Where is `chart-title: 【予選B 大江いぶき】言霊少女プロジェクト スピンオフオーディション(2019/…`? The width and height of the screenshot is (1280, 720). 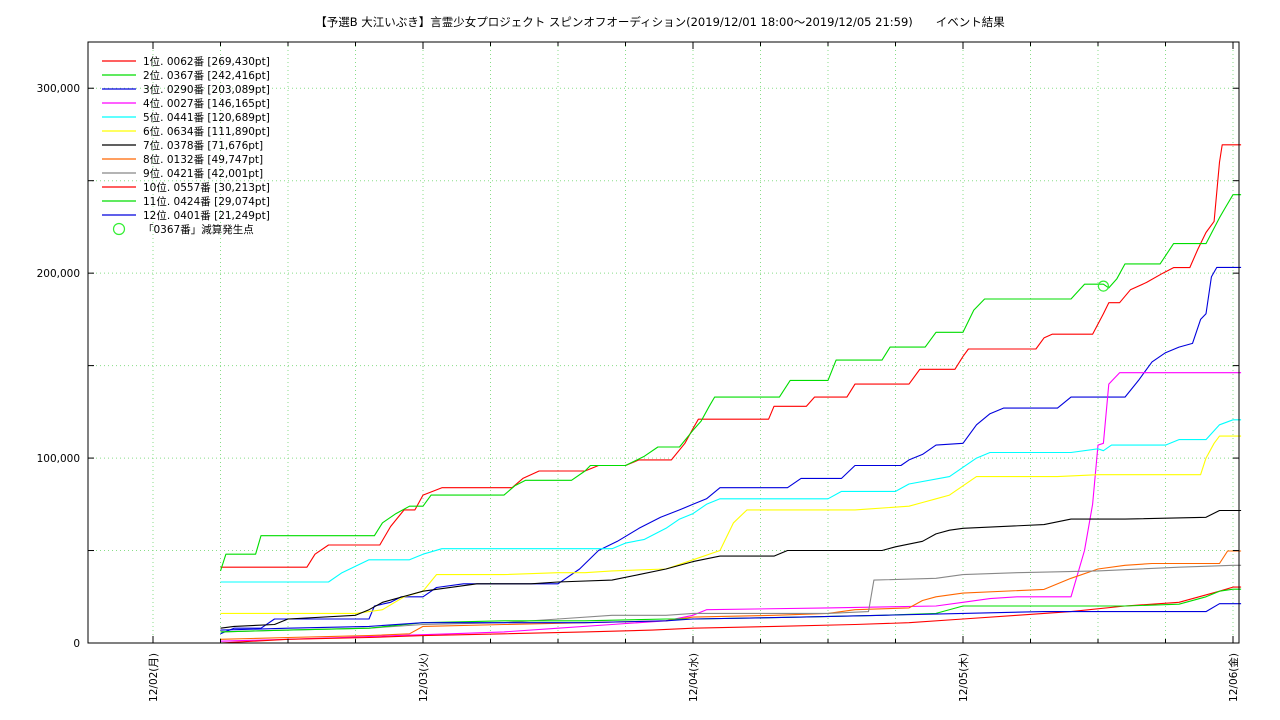 chart-title: 【予選B 大江いぶき】言霊少女プロジェクト スピンオフオーディション(2019/… is located at coordinates (660, 22).